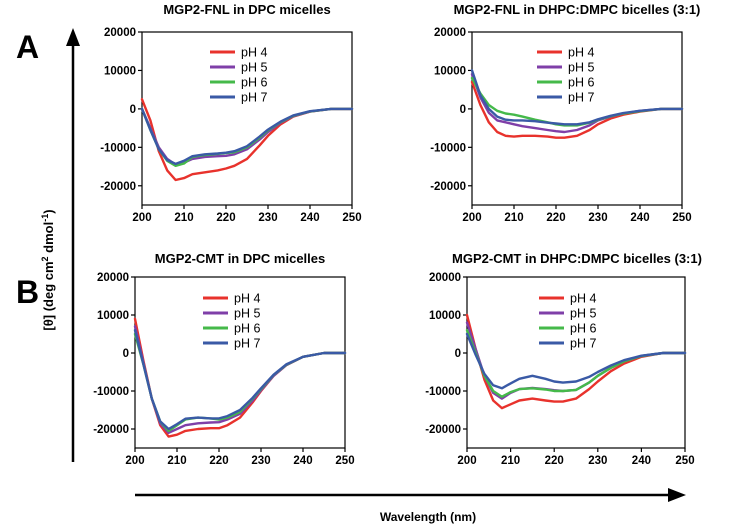 This screenshot has width=733, height=527. Describe the element at coordinates (27, 292) in the screenshot. I see `panel-b-label: B` at that location.